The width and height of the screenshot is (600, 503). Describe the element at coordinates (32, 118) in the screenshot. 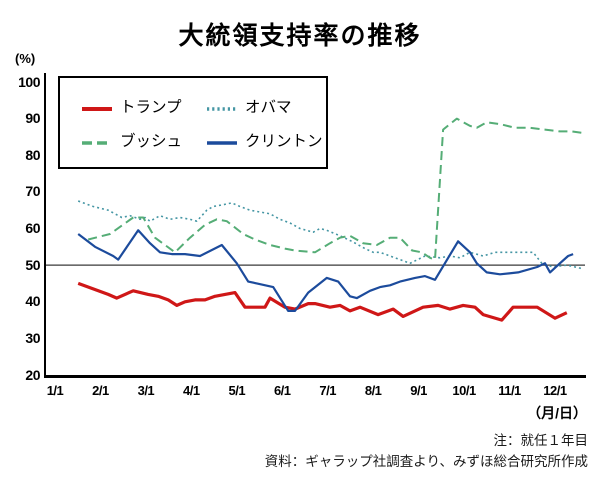

I see `y-tick-label: 90` at that location.